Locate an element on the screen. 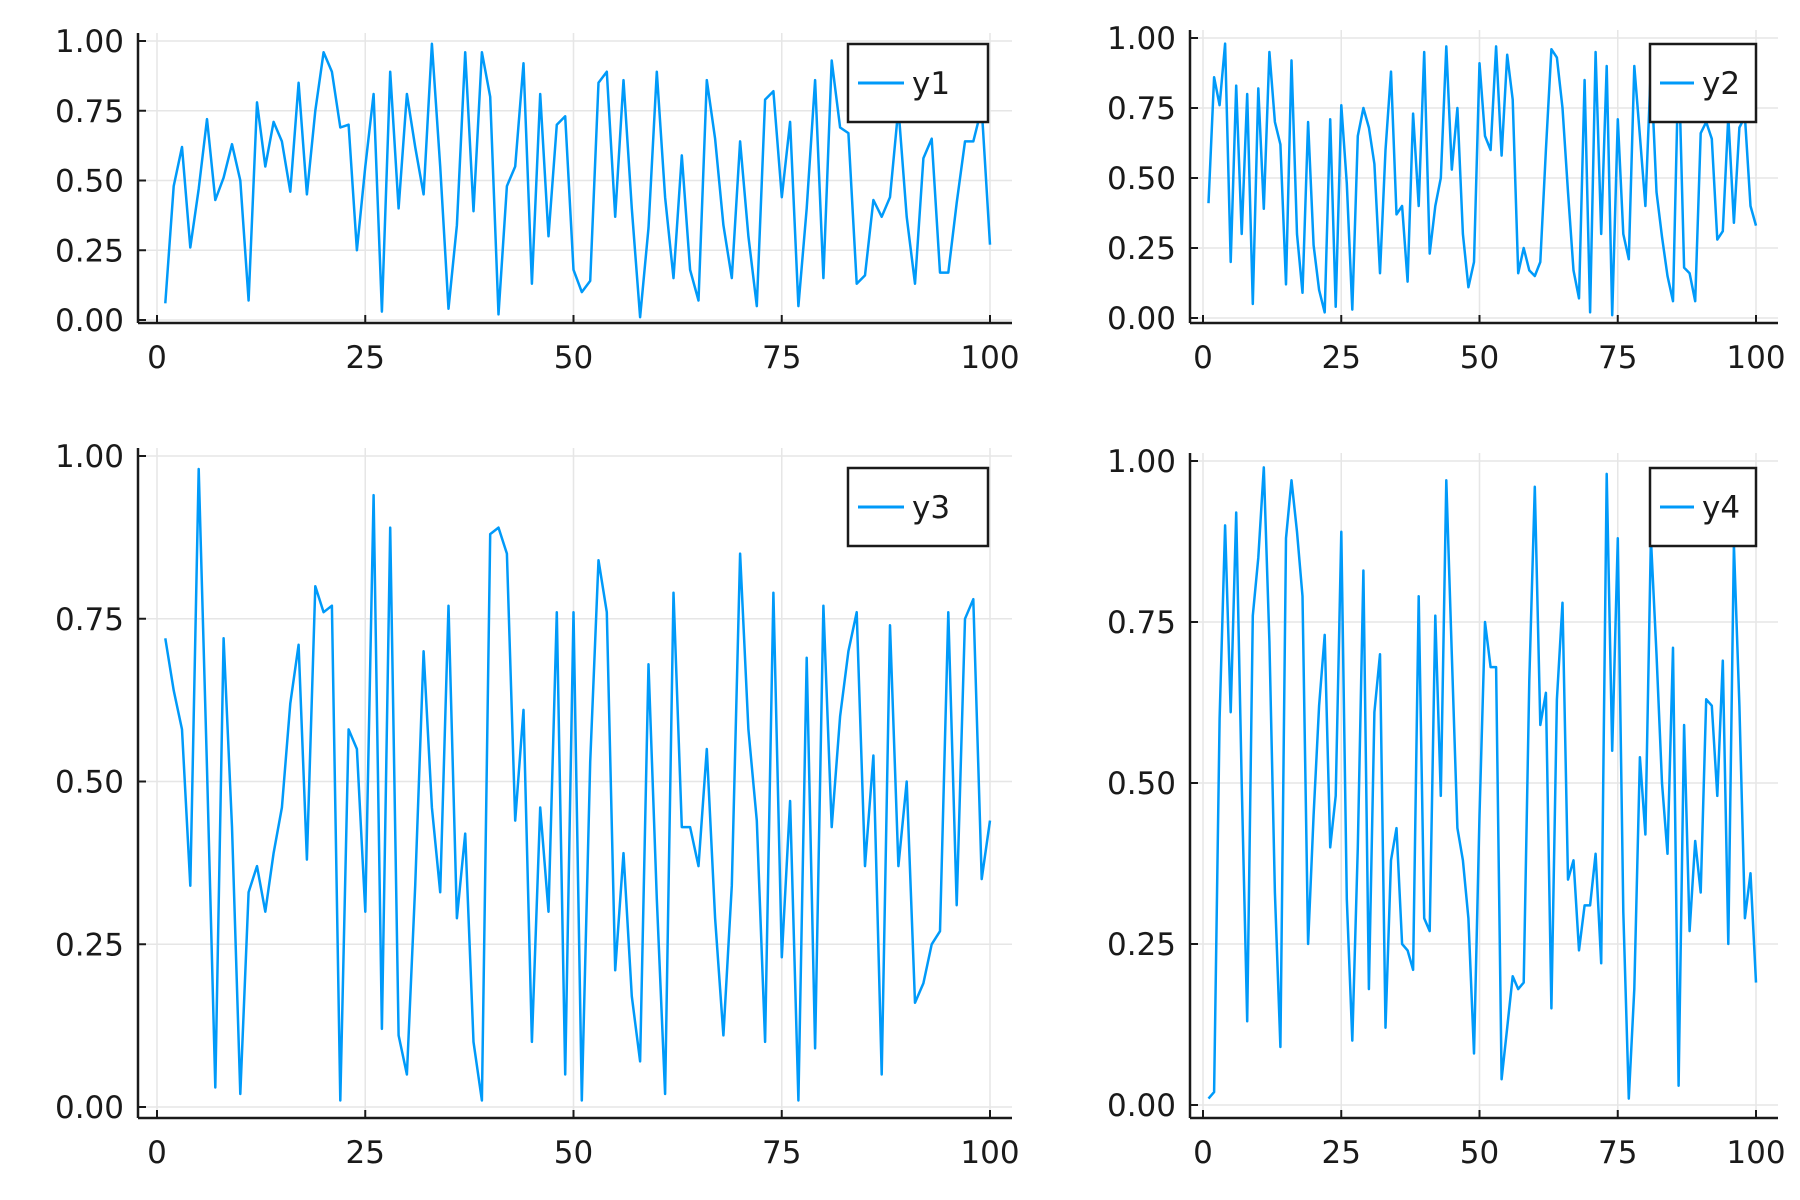 The width and height of the screenshot is (1800, 1200). legend-label: y2 is located at coordinates (1721, 84).